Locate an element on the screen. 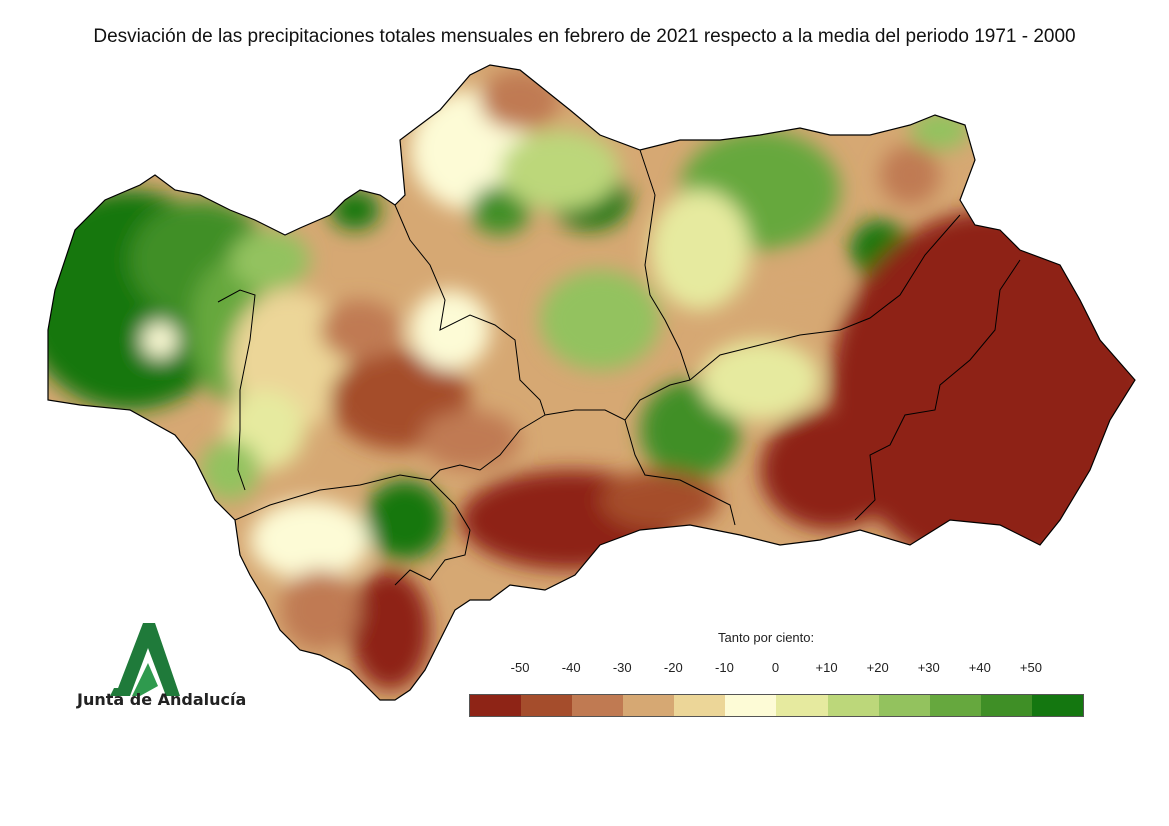 The image size is (1169, 826). legend-label-1: -40 is located at coordinates (571, 667).